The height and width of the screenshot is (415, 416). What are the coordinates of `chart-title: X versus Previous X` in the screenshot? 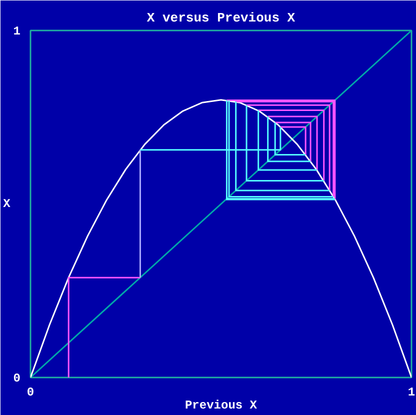 It's located at (221, 18).